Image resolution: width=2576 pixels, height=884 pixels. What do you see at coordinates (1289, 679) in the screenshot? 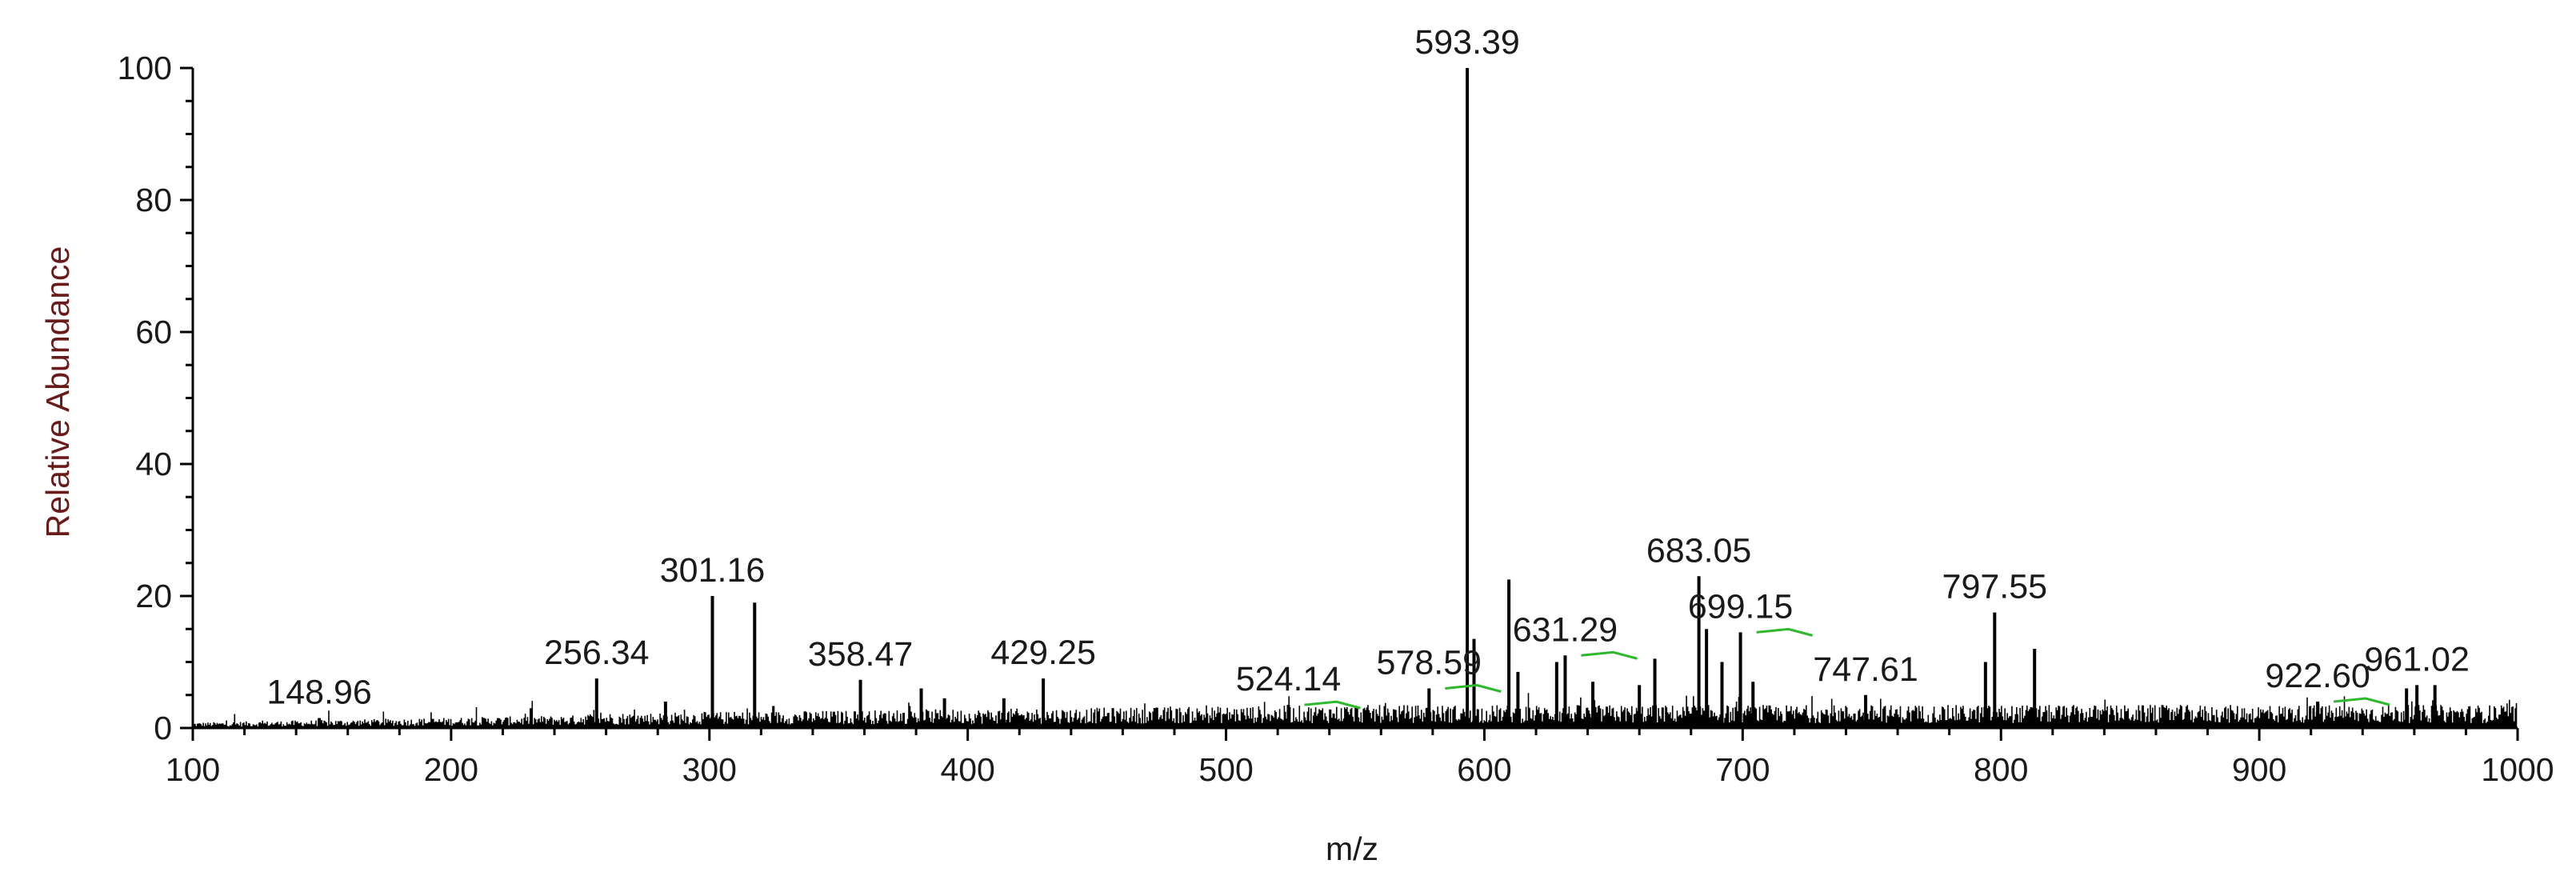
I see `peak-label: 524.14` at bounding box center [1289, 679].